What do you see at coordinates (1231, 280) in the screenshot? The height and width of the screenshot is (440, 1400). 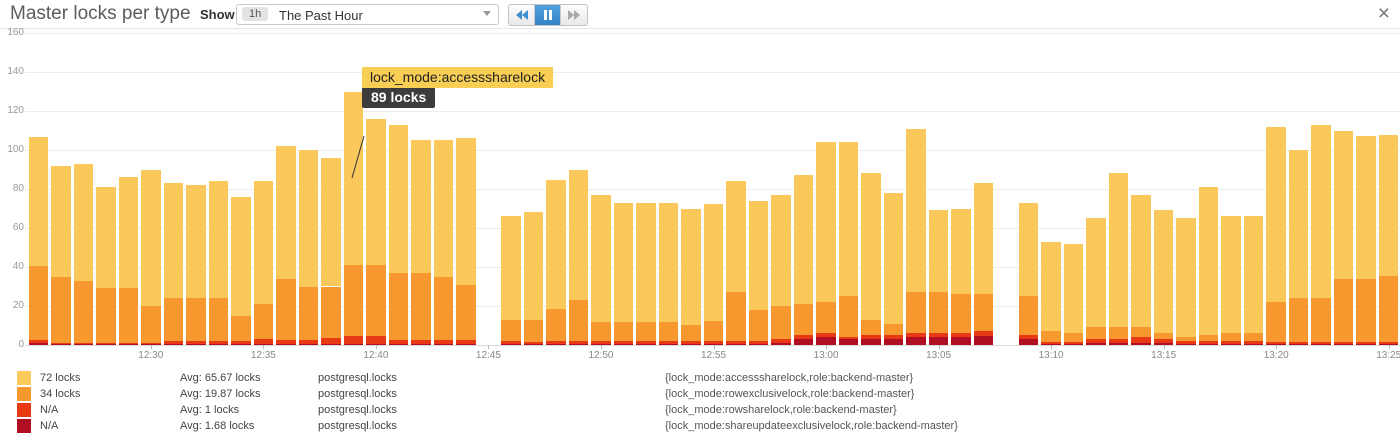 I see `bar-13:18` at bounding box center [1231, 280].